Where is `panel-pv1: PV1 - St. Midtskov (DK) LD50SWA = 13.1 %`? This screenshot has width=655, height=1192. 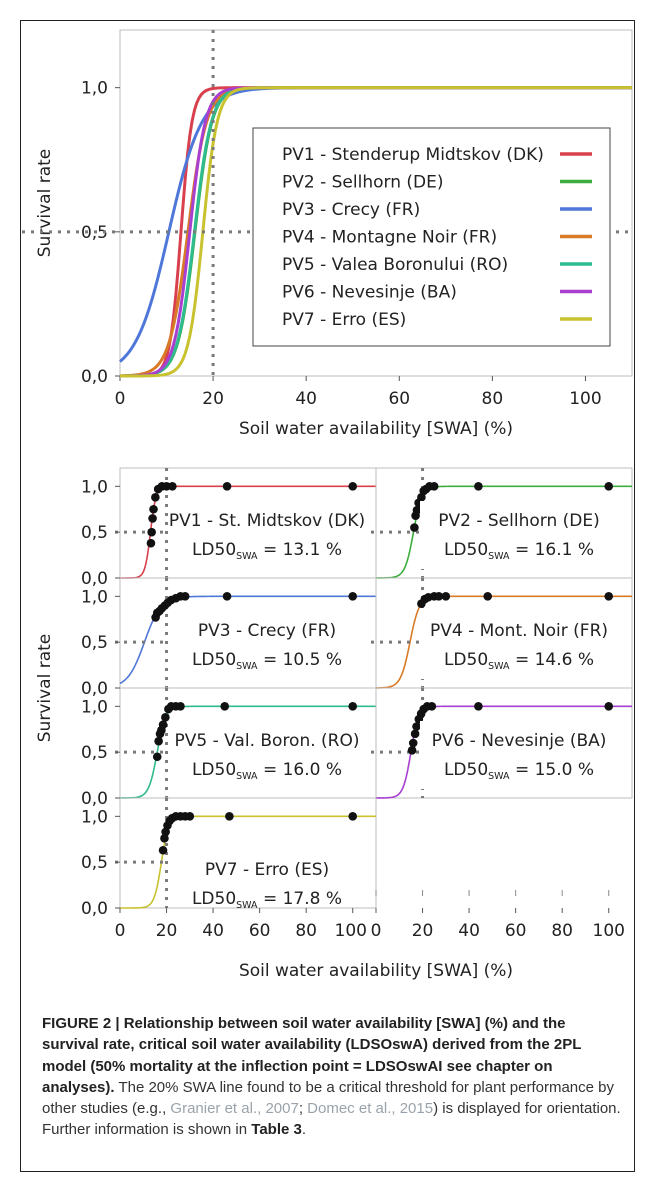 panel-pv1: PV1 - St. Midtskov (DK) LD50SWA = 13.1 % is located at coordinates (246, 523).